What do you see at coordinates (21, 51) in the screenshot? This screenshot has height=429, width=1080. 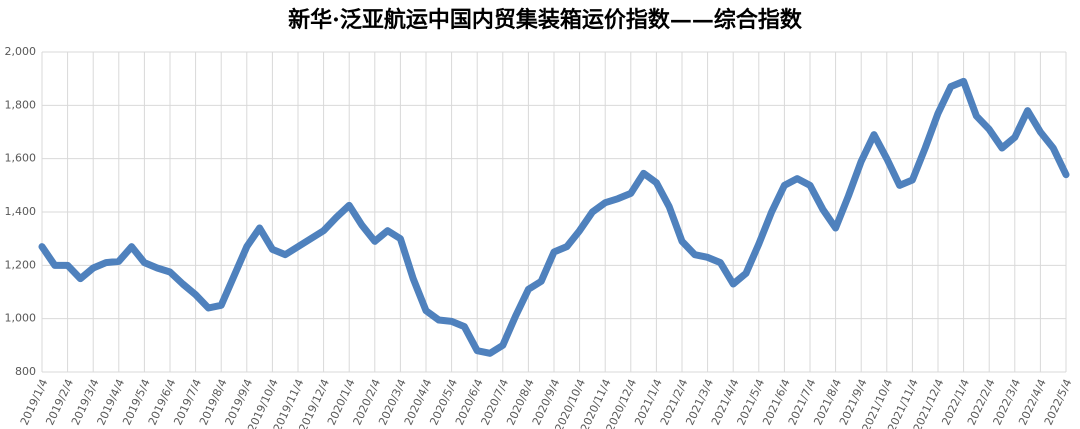 I see `y-tick-label: 2,000` at bounding box center [21, 51].